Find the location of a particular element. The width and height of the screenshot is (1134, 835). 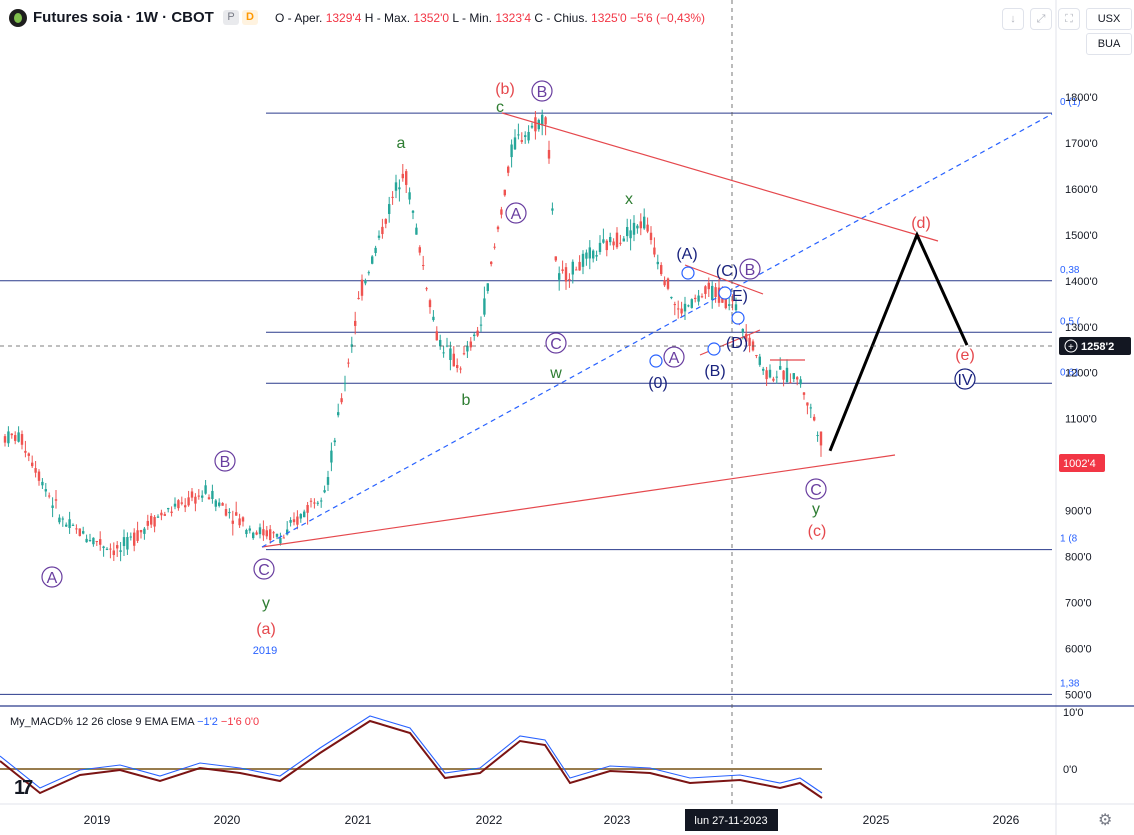

currency-selector: USX is located at coordinates (1109, 19).